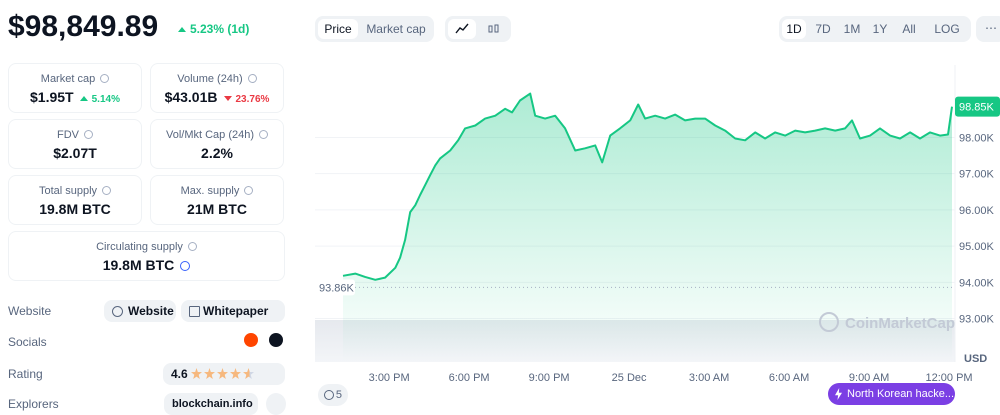 Image resolution: width=1000 pixels, height=415 pixels. I want to click on stat-card: Circulating supply 19.8M BTC, so click(146, 256).